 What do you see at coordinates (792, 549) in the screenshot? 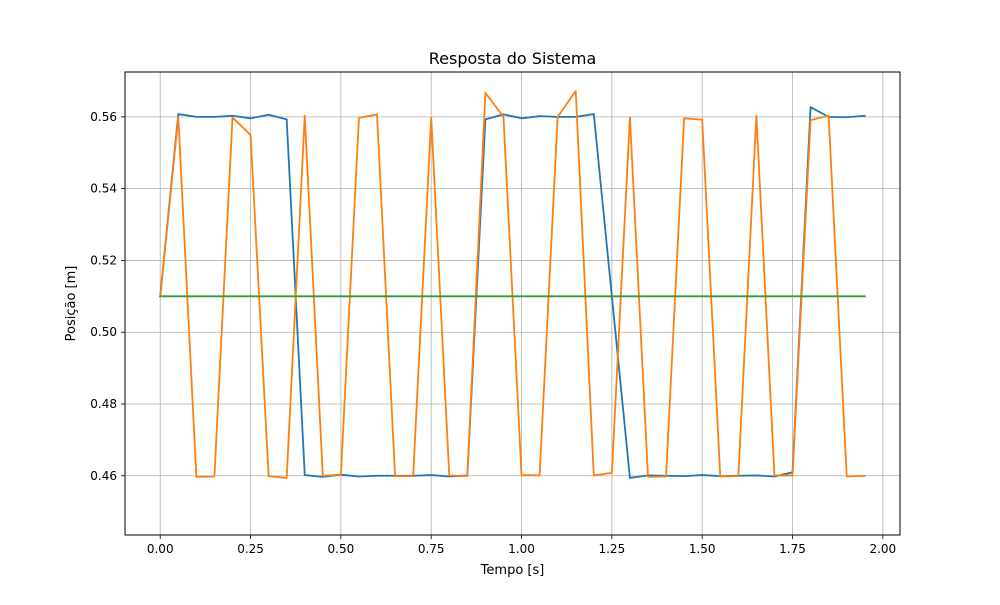
I see `x-tick-label: 1.75` at bounding box center [792, 549].